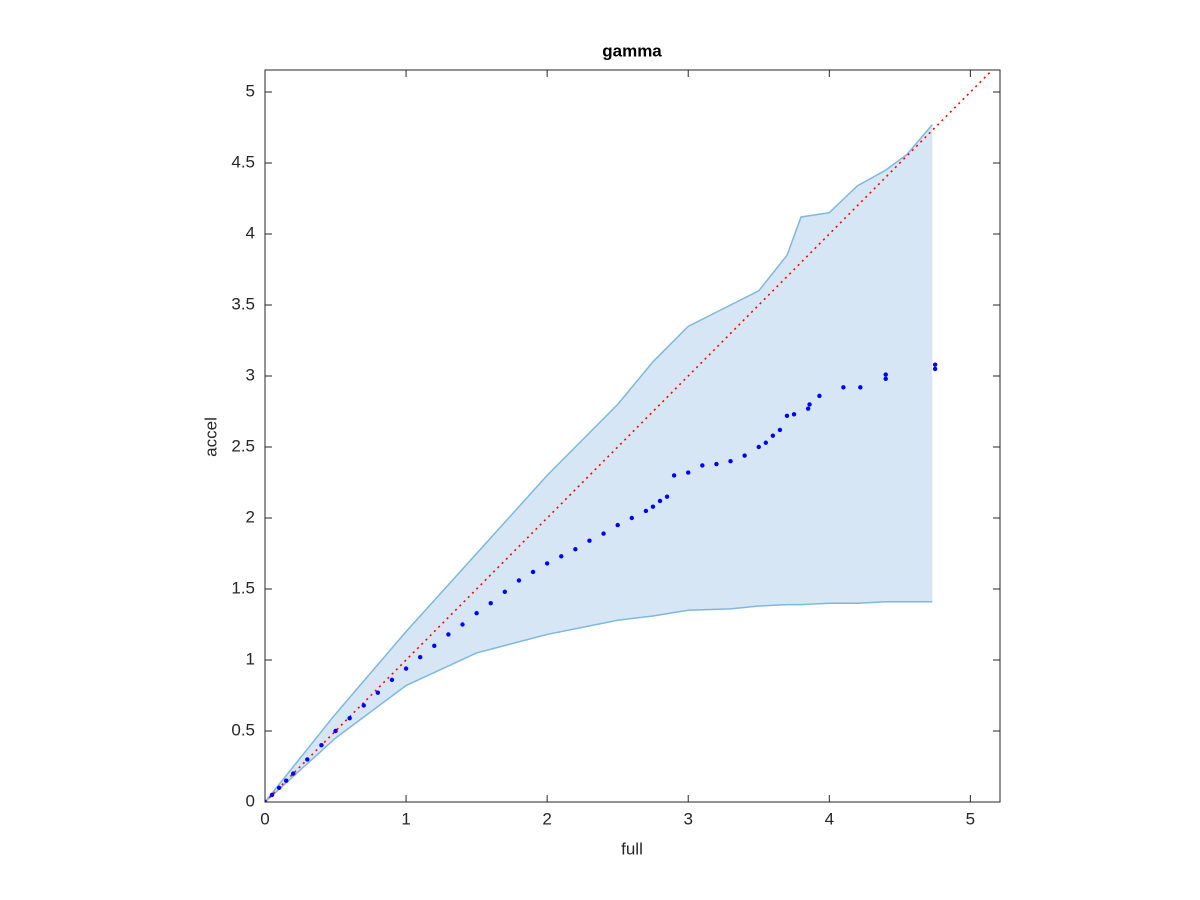 The width and height of the screenshot is (1200, 900). What do you see at coordinates (243, 303) in the screenshot?
I see `y-tick-label: 3.5` at bounding box center [243, 303].